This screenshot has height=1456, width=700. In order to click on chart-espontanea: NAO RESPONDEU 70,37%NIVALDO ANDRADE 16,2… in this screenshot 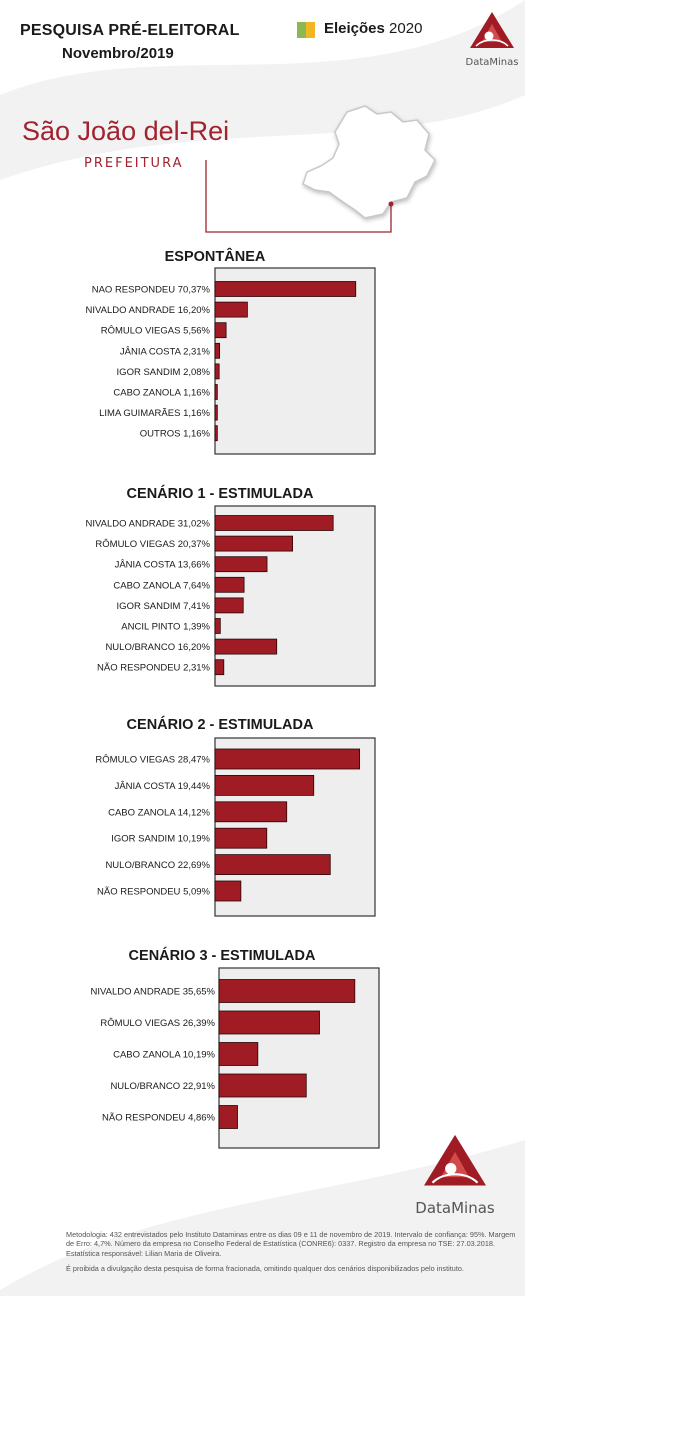, I will do `click(231, 361)`.